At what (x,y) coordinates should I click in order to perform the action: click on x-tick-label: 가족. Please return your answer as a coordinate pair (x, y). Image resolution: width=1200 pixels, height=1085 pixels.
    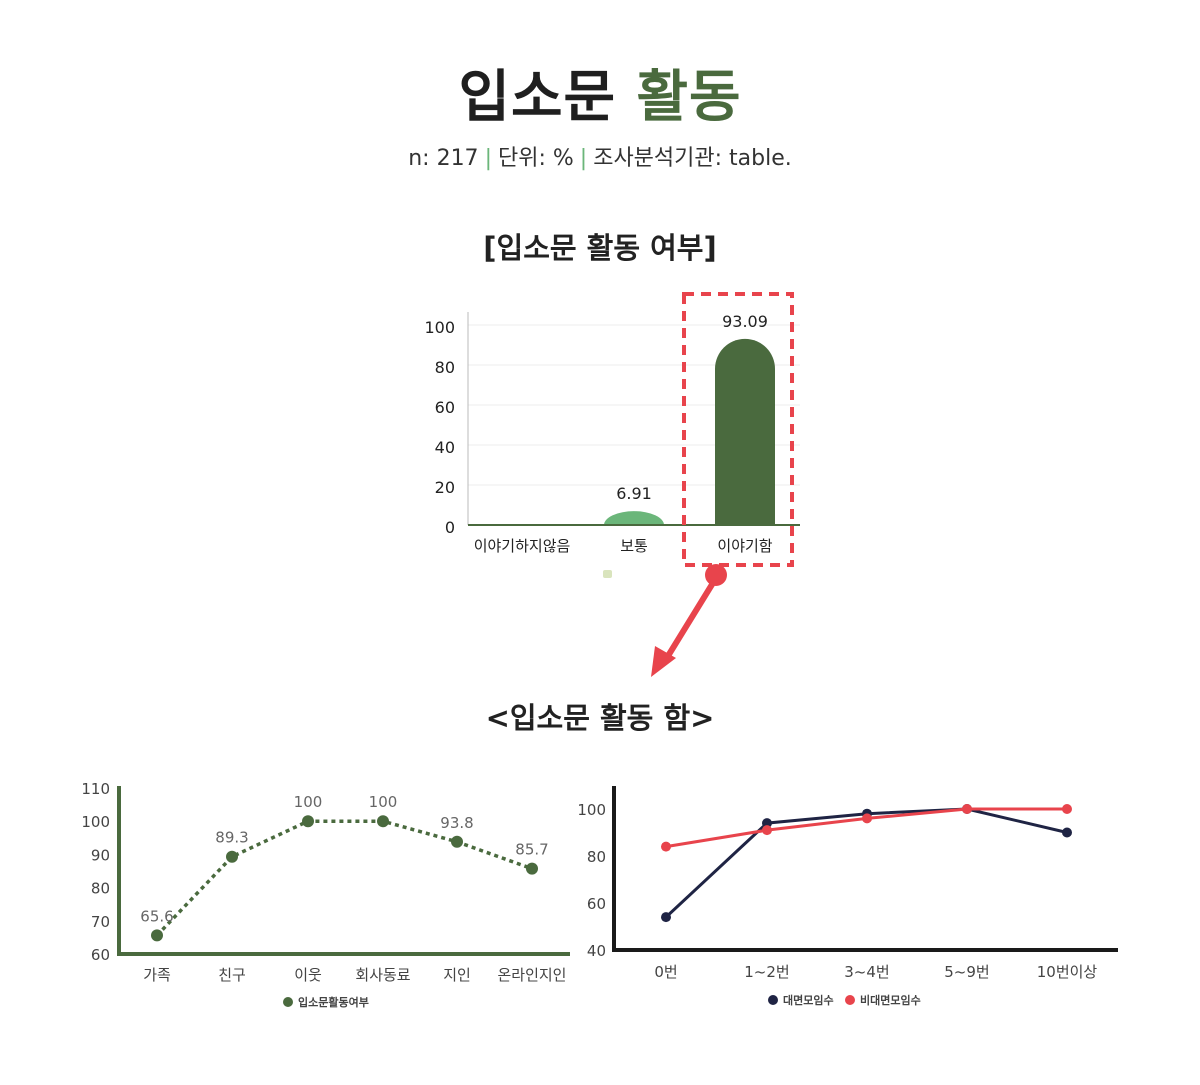
    Looking at the image, I should click on (157, 975).